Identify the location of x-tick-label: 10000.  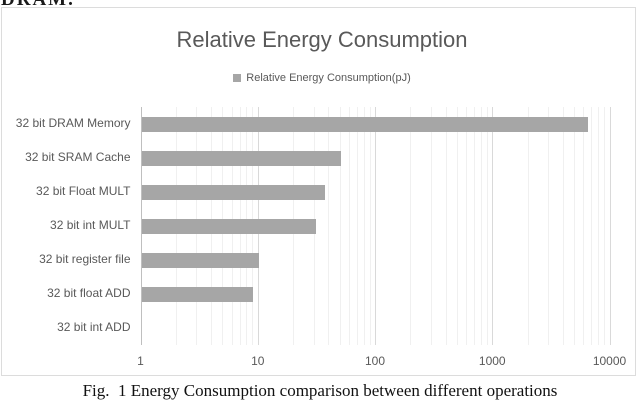
(609, 361).